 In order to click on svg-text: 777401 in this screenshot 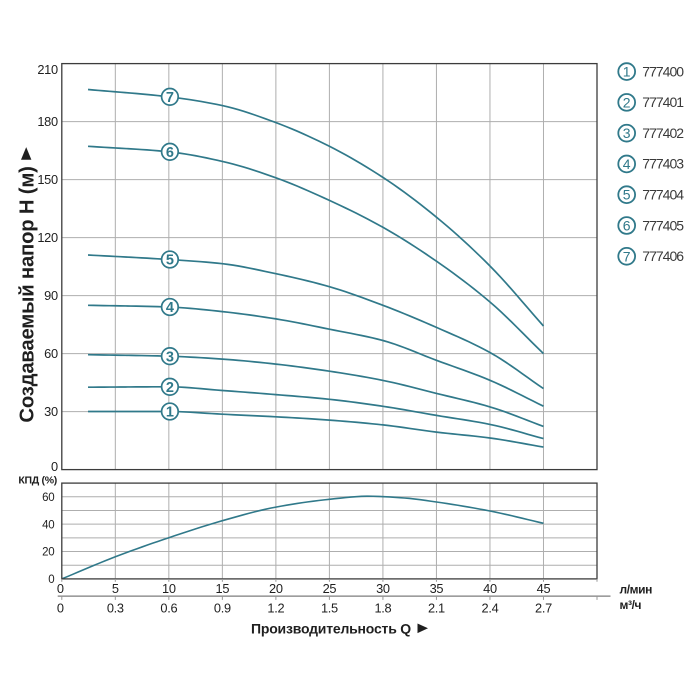, I will do `click(663, 102)`.